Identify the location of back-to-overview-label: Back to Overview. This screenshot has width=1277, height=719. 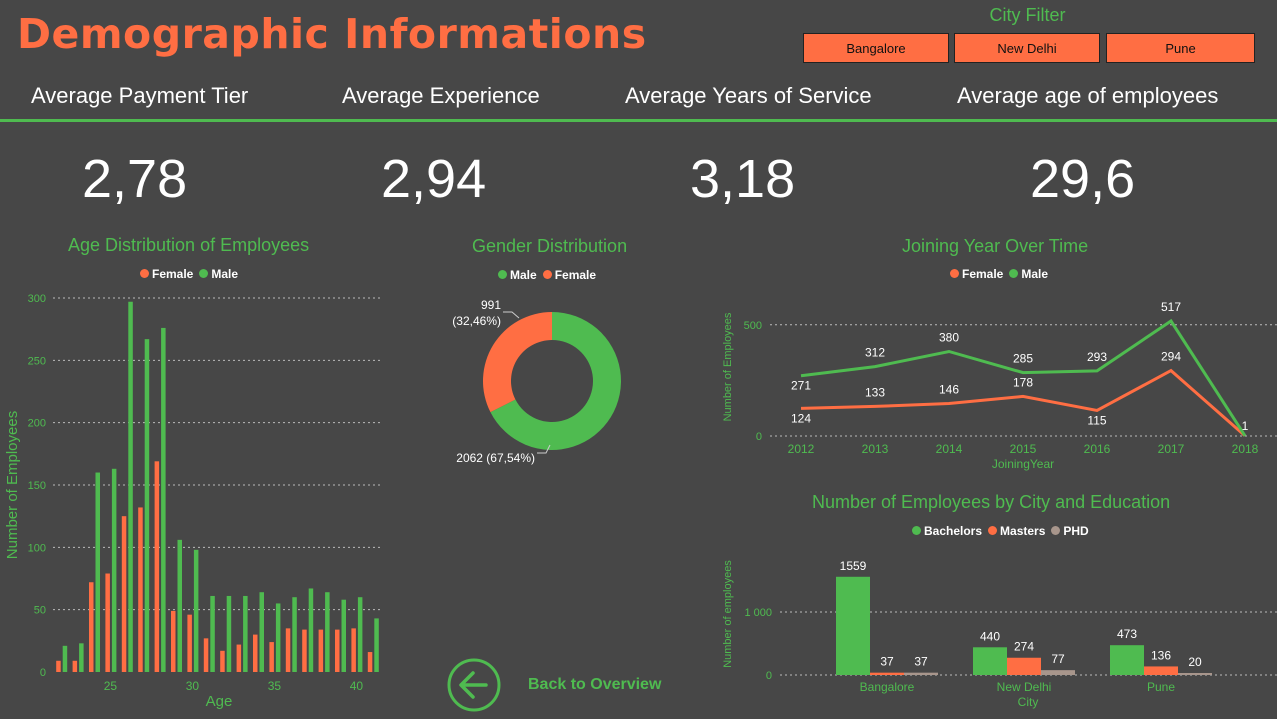
(595, 684).